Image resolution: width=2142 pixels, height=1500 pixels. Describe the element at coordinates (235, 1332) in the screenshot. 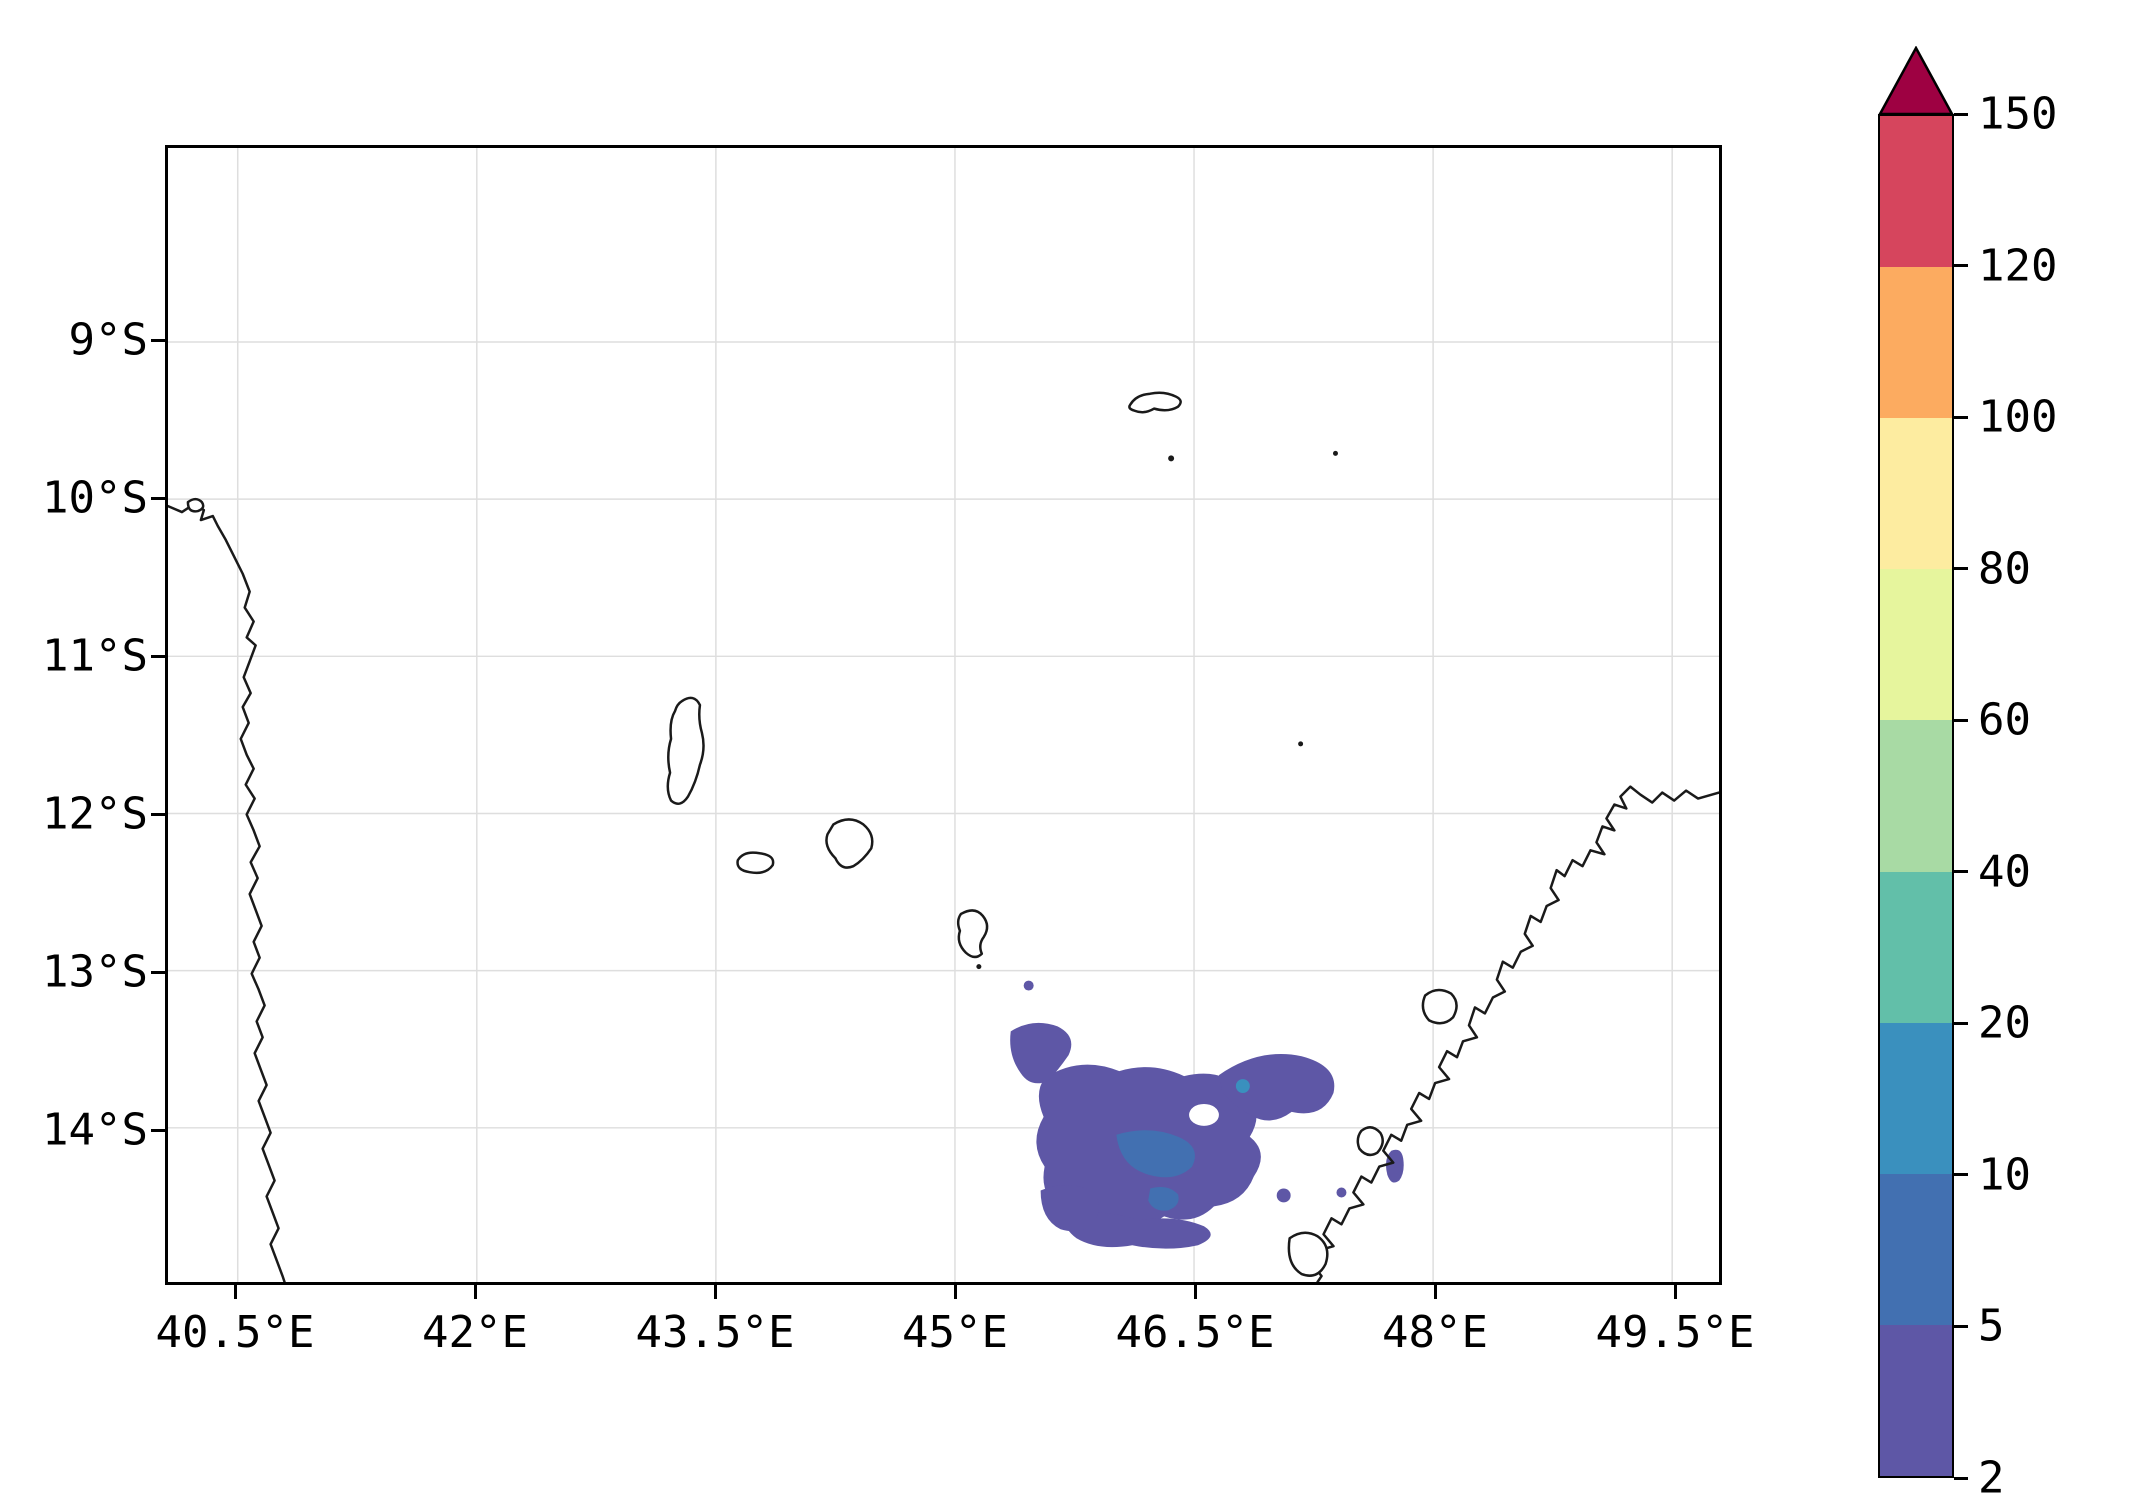

I see `x-tick-label: 40.5°E` at that location.